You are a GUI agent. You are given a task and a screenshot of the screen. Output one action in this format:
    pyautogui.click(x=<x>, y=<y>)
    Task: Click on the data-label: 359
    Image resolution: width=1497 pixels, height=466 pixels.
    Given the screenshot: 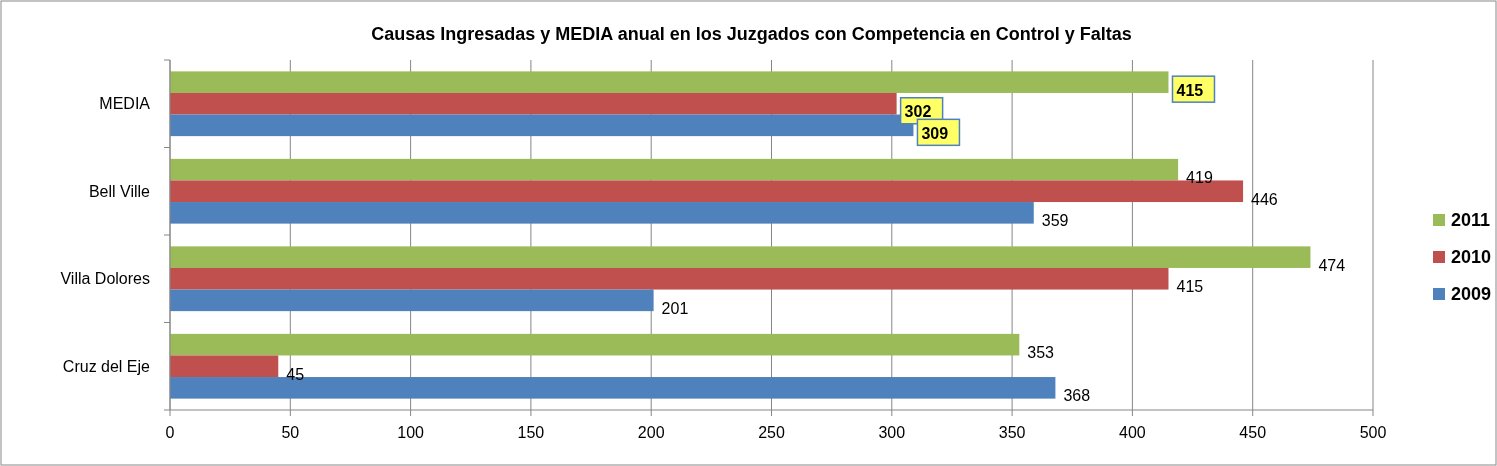 What is the action you would take?
    pyautogui.click(x=1055, y=221)
    